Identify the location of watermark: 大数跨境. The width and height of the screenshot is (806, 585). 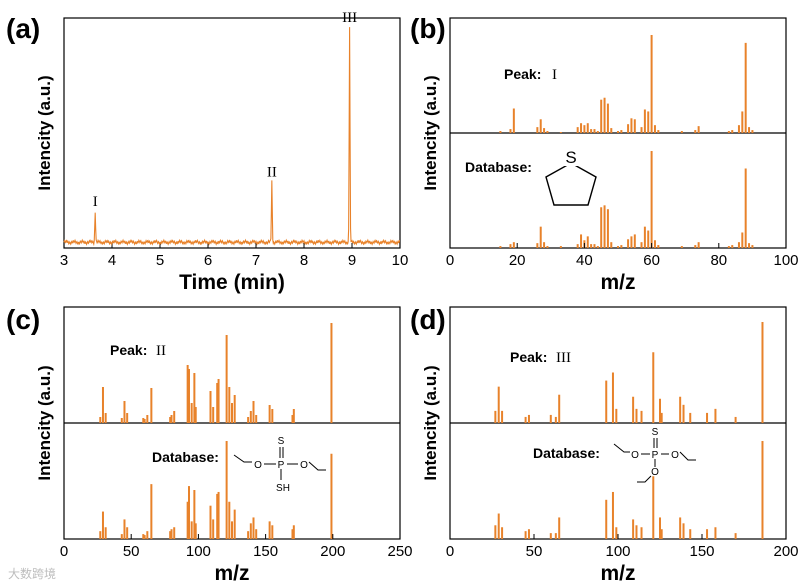
(32, 573).